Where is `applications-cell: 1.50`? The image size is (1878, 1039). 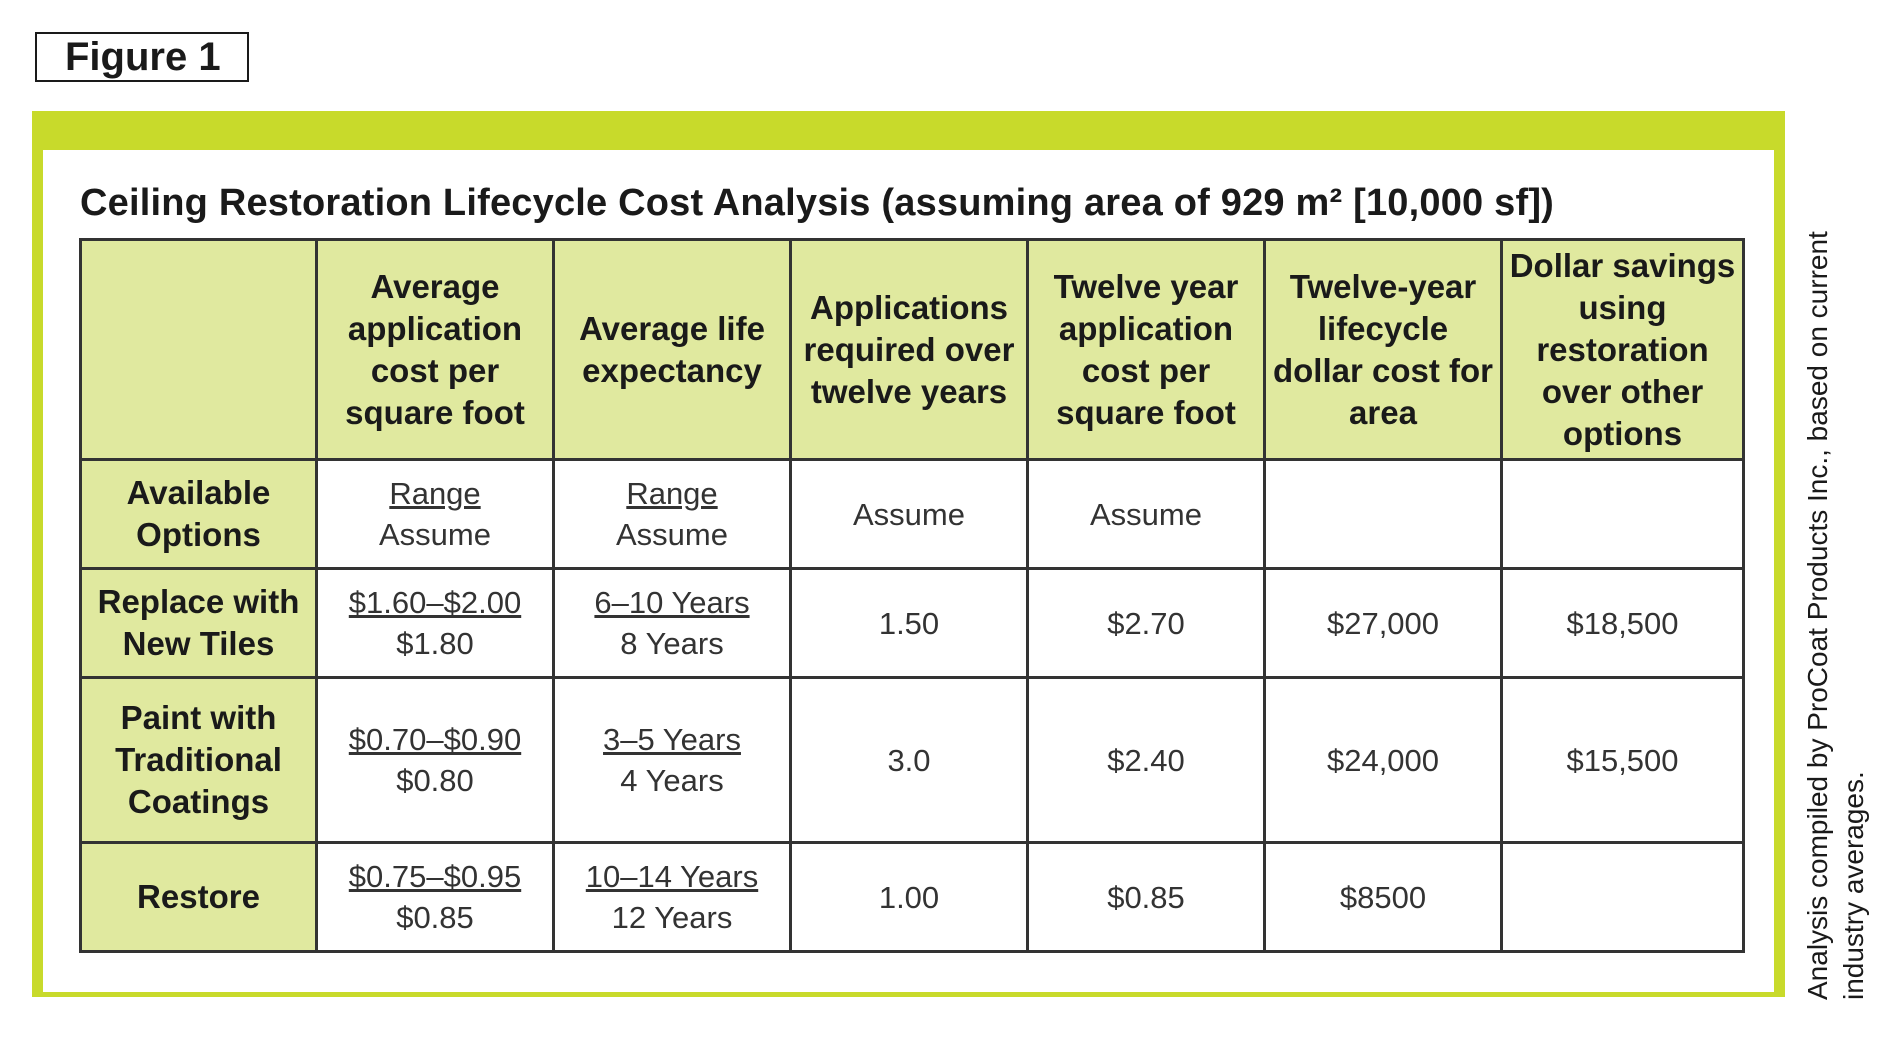
applications-cell: 1.50 is located at coordinates (909, 623).